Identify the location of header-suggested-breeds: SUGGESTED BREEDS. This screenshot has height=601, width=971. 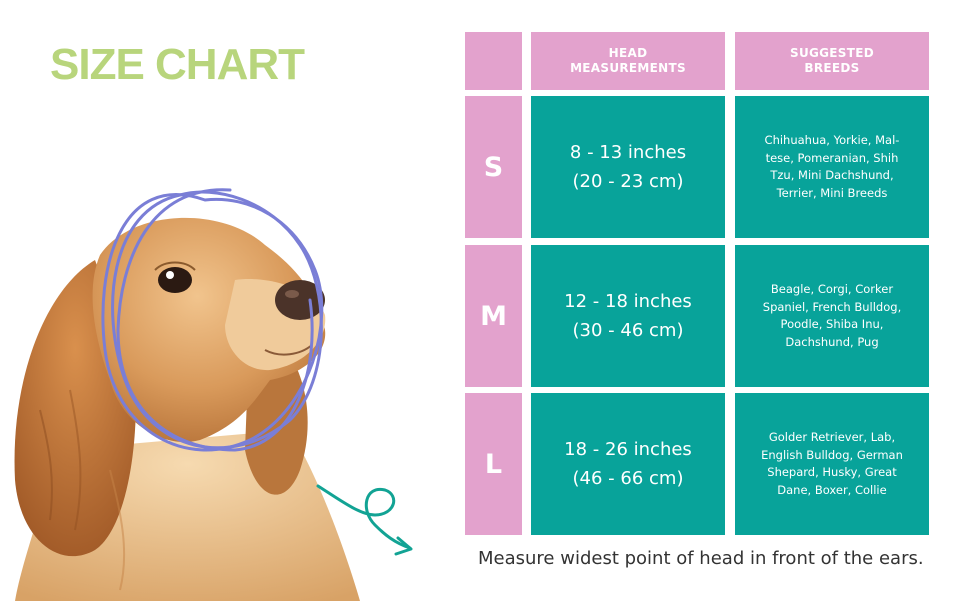
(832, 61).